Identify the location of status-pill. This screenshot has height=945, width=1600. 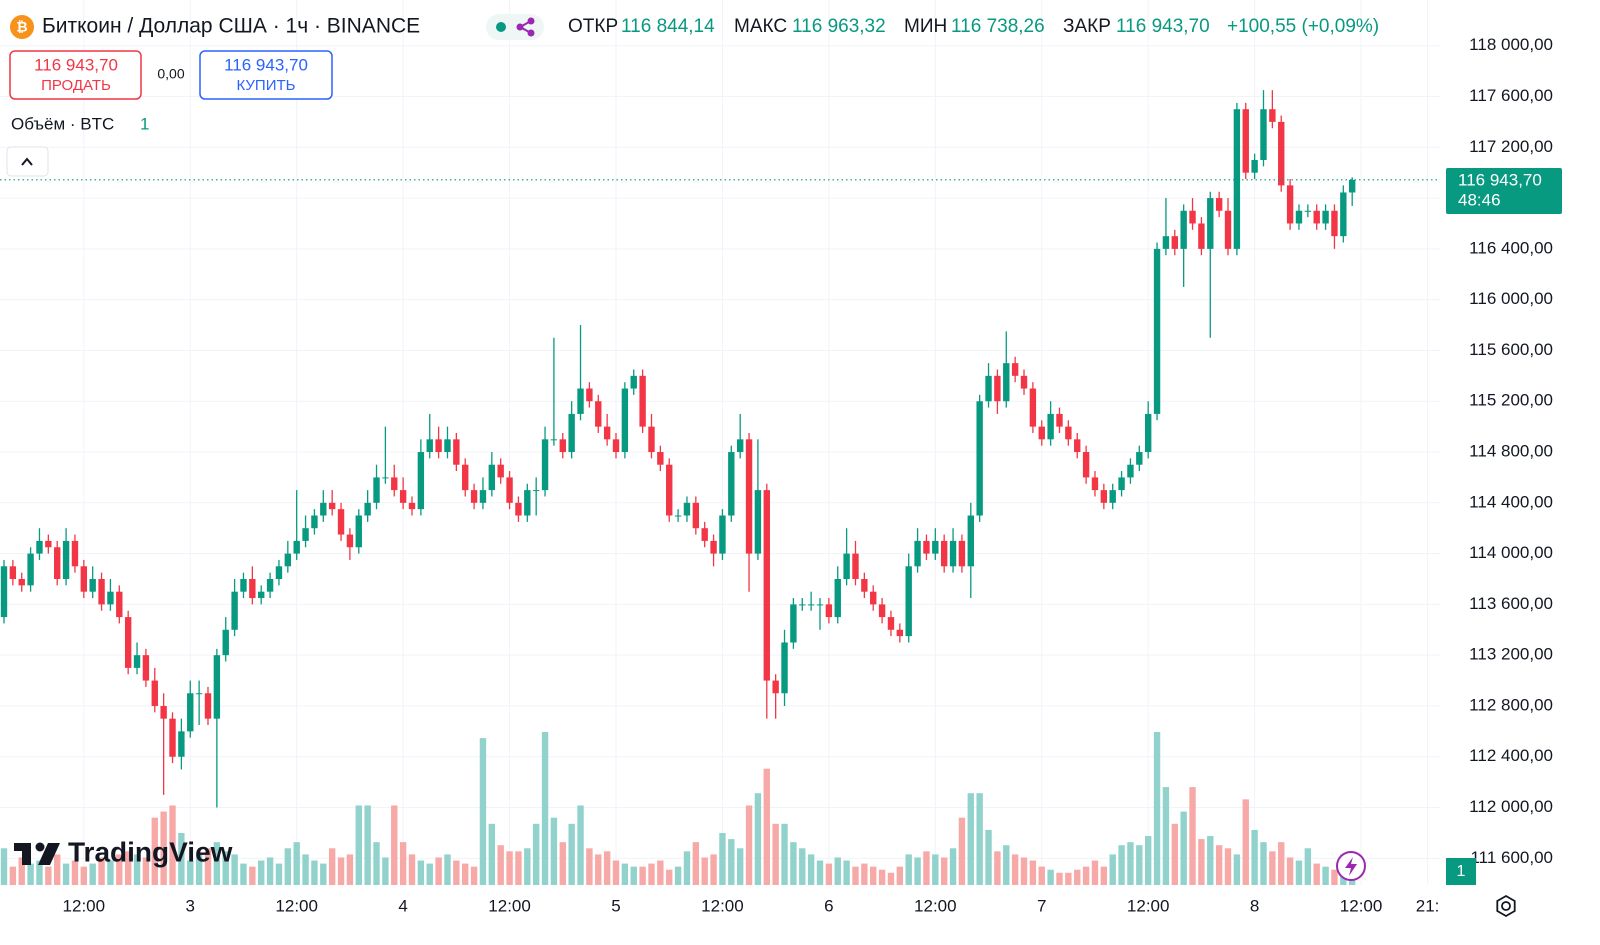
(515, 27).